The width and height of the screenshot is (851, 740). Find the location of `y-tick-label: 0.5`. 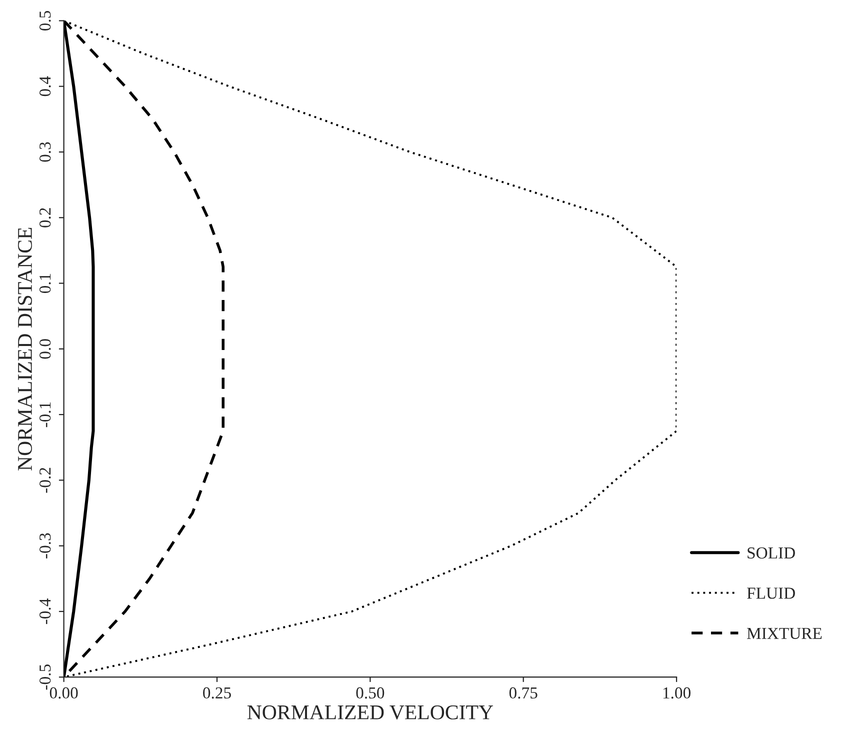

y-tick-label: 0.5 is located at coordinates (45, 20).